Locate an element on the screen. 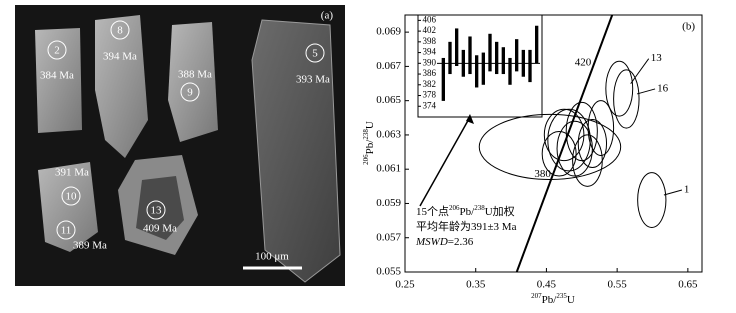 This screenshot has height=313, width=736. age-label: 394 Ma is located at coordinates (120, 57).